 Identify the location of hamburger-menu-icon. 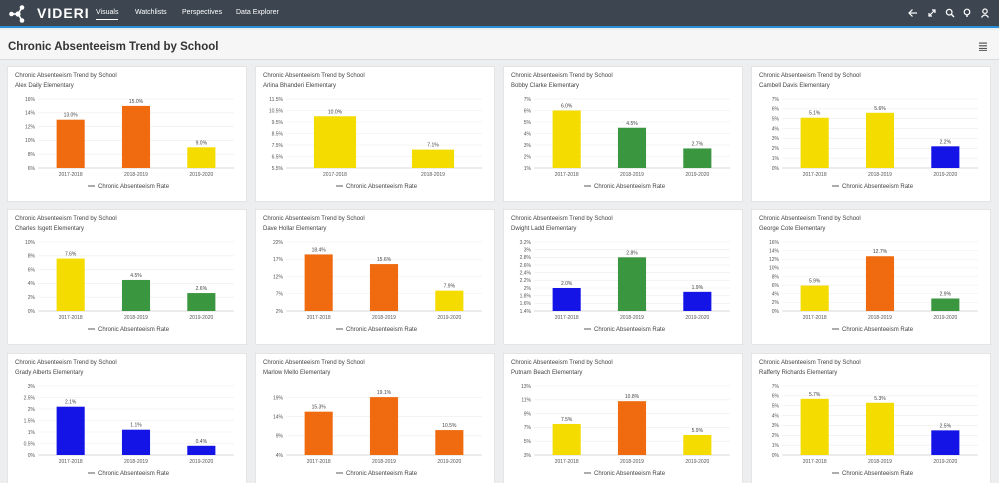
(983, 46).